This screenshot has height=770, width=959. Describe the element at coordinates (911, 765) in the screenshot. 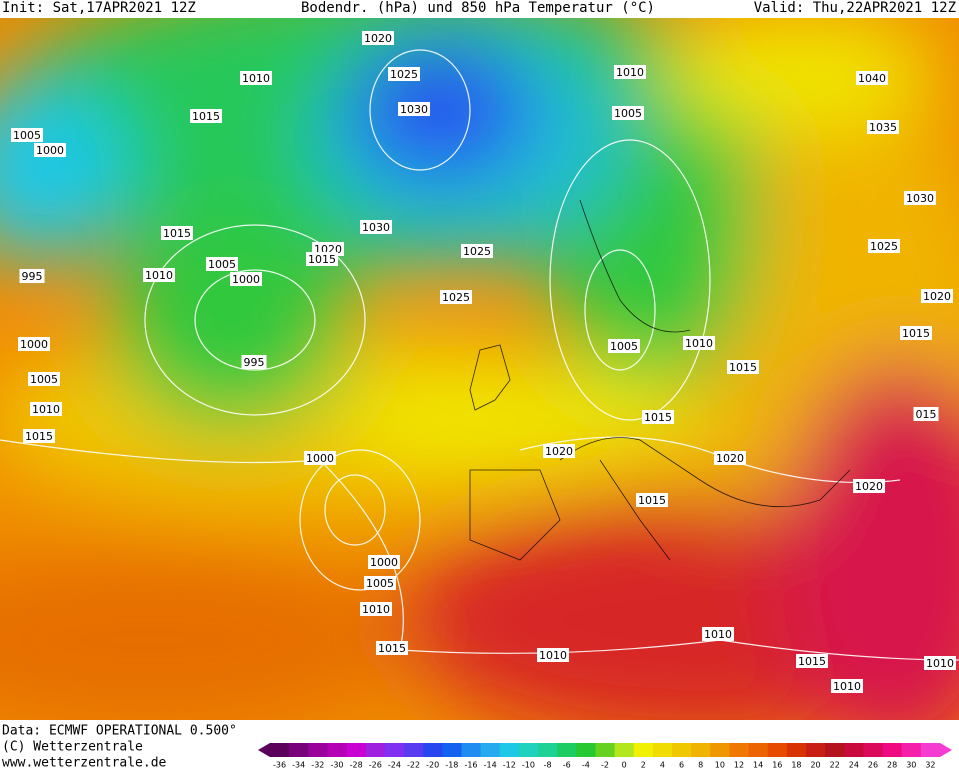

I see `scale-label: 30` at that location.